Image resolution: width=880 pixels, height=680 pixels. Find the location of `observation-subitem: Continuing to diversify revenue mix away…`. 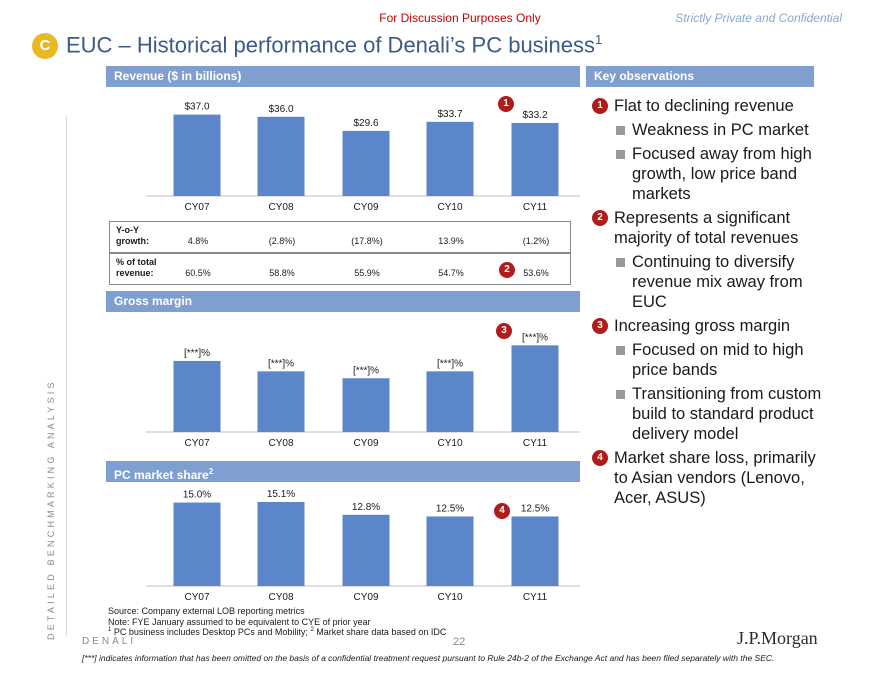

observation-subitem: Continuing to diversify revenue mix away… is located at coordinates (707, 282).